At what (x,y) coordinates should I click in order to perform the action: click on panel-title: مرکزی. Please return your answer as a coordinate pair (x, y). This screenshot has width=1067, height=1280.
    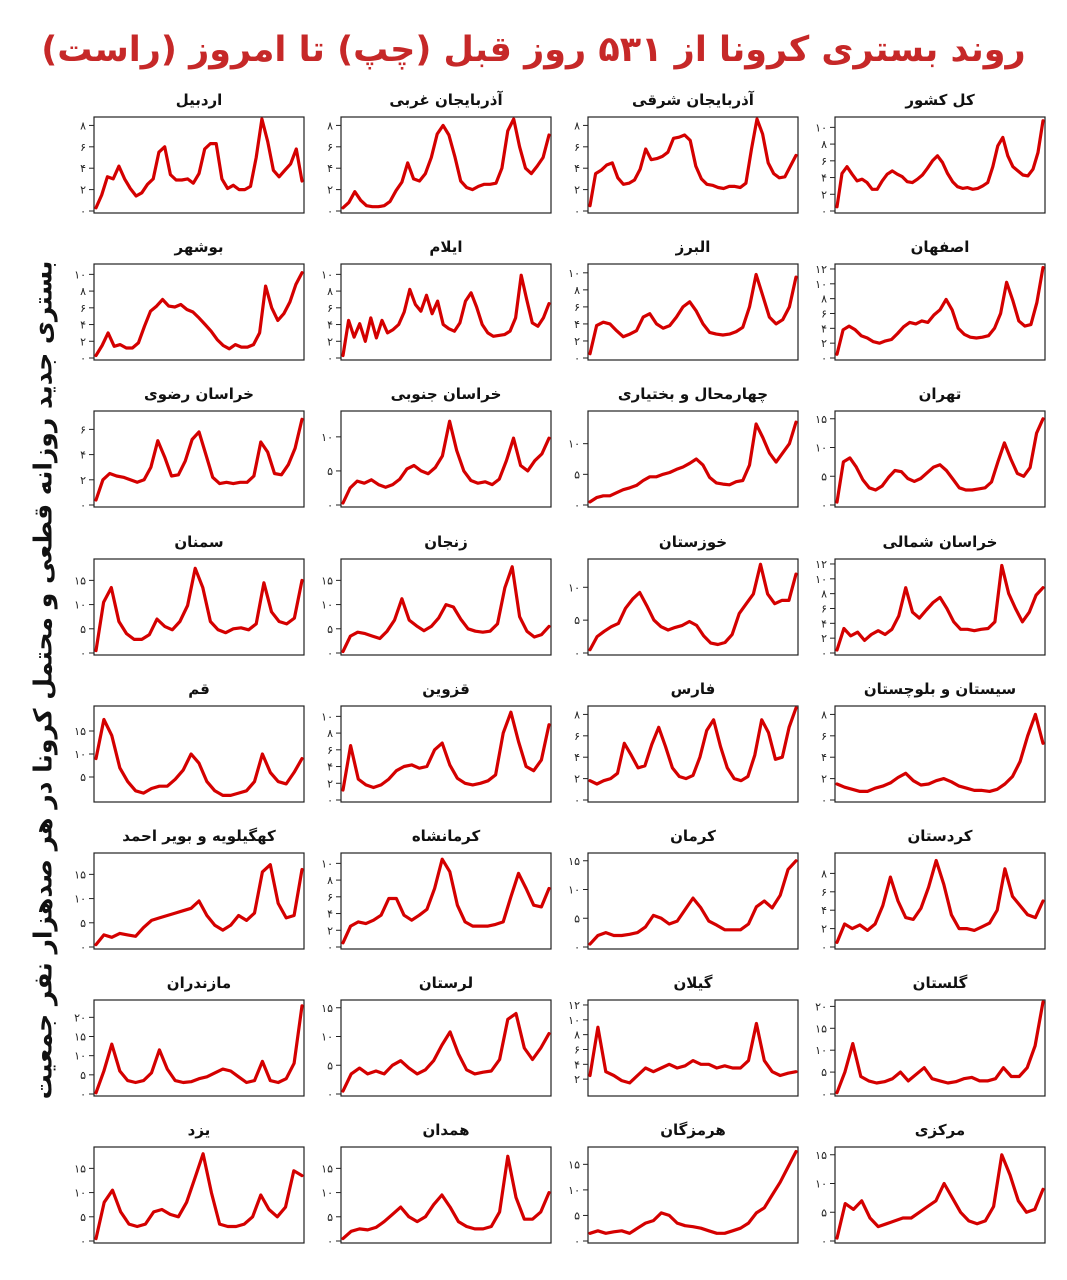
    Looking at the image, I should click on (940, 1130).